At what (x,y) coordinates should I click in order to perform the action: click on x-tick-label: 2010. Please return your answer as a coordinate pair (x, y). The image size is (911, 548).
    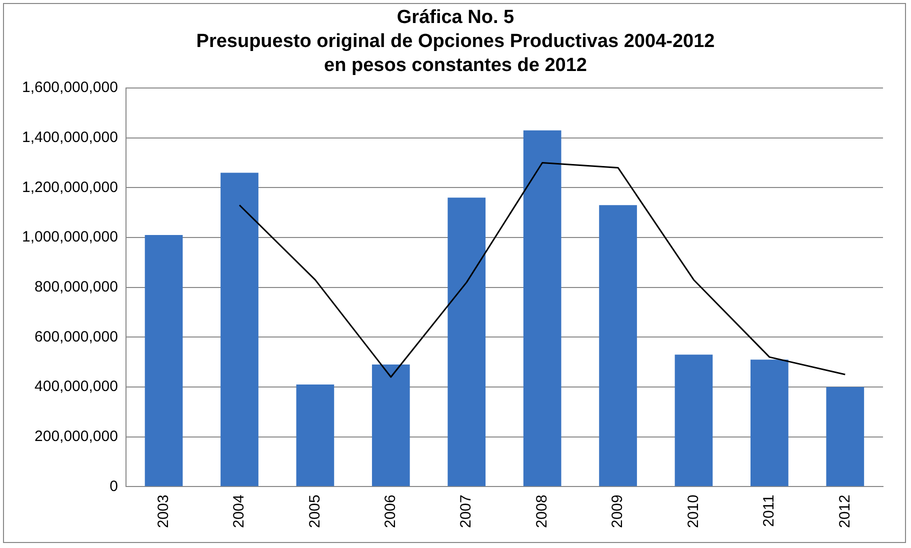
    Looking at the image, I should click on (693, 511).